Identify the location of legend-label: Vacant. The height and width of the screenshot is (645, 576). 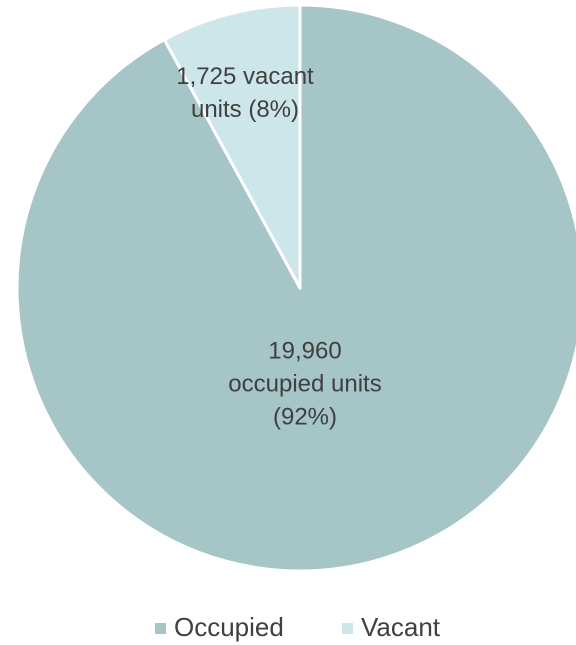
(401, 627).